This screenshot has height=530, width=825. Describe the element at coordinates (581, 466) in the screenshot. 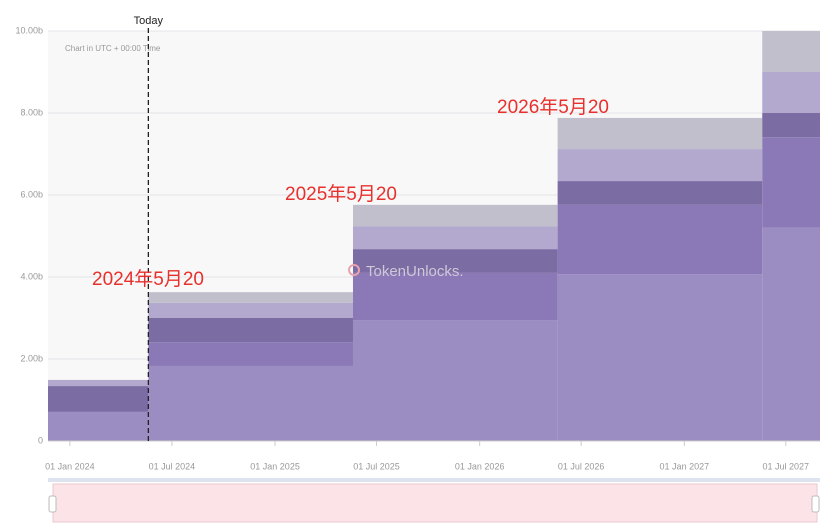

I see `x-tick-label: 01 Jul 2026` at that location.